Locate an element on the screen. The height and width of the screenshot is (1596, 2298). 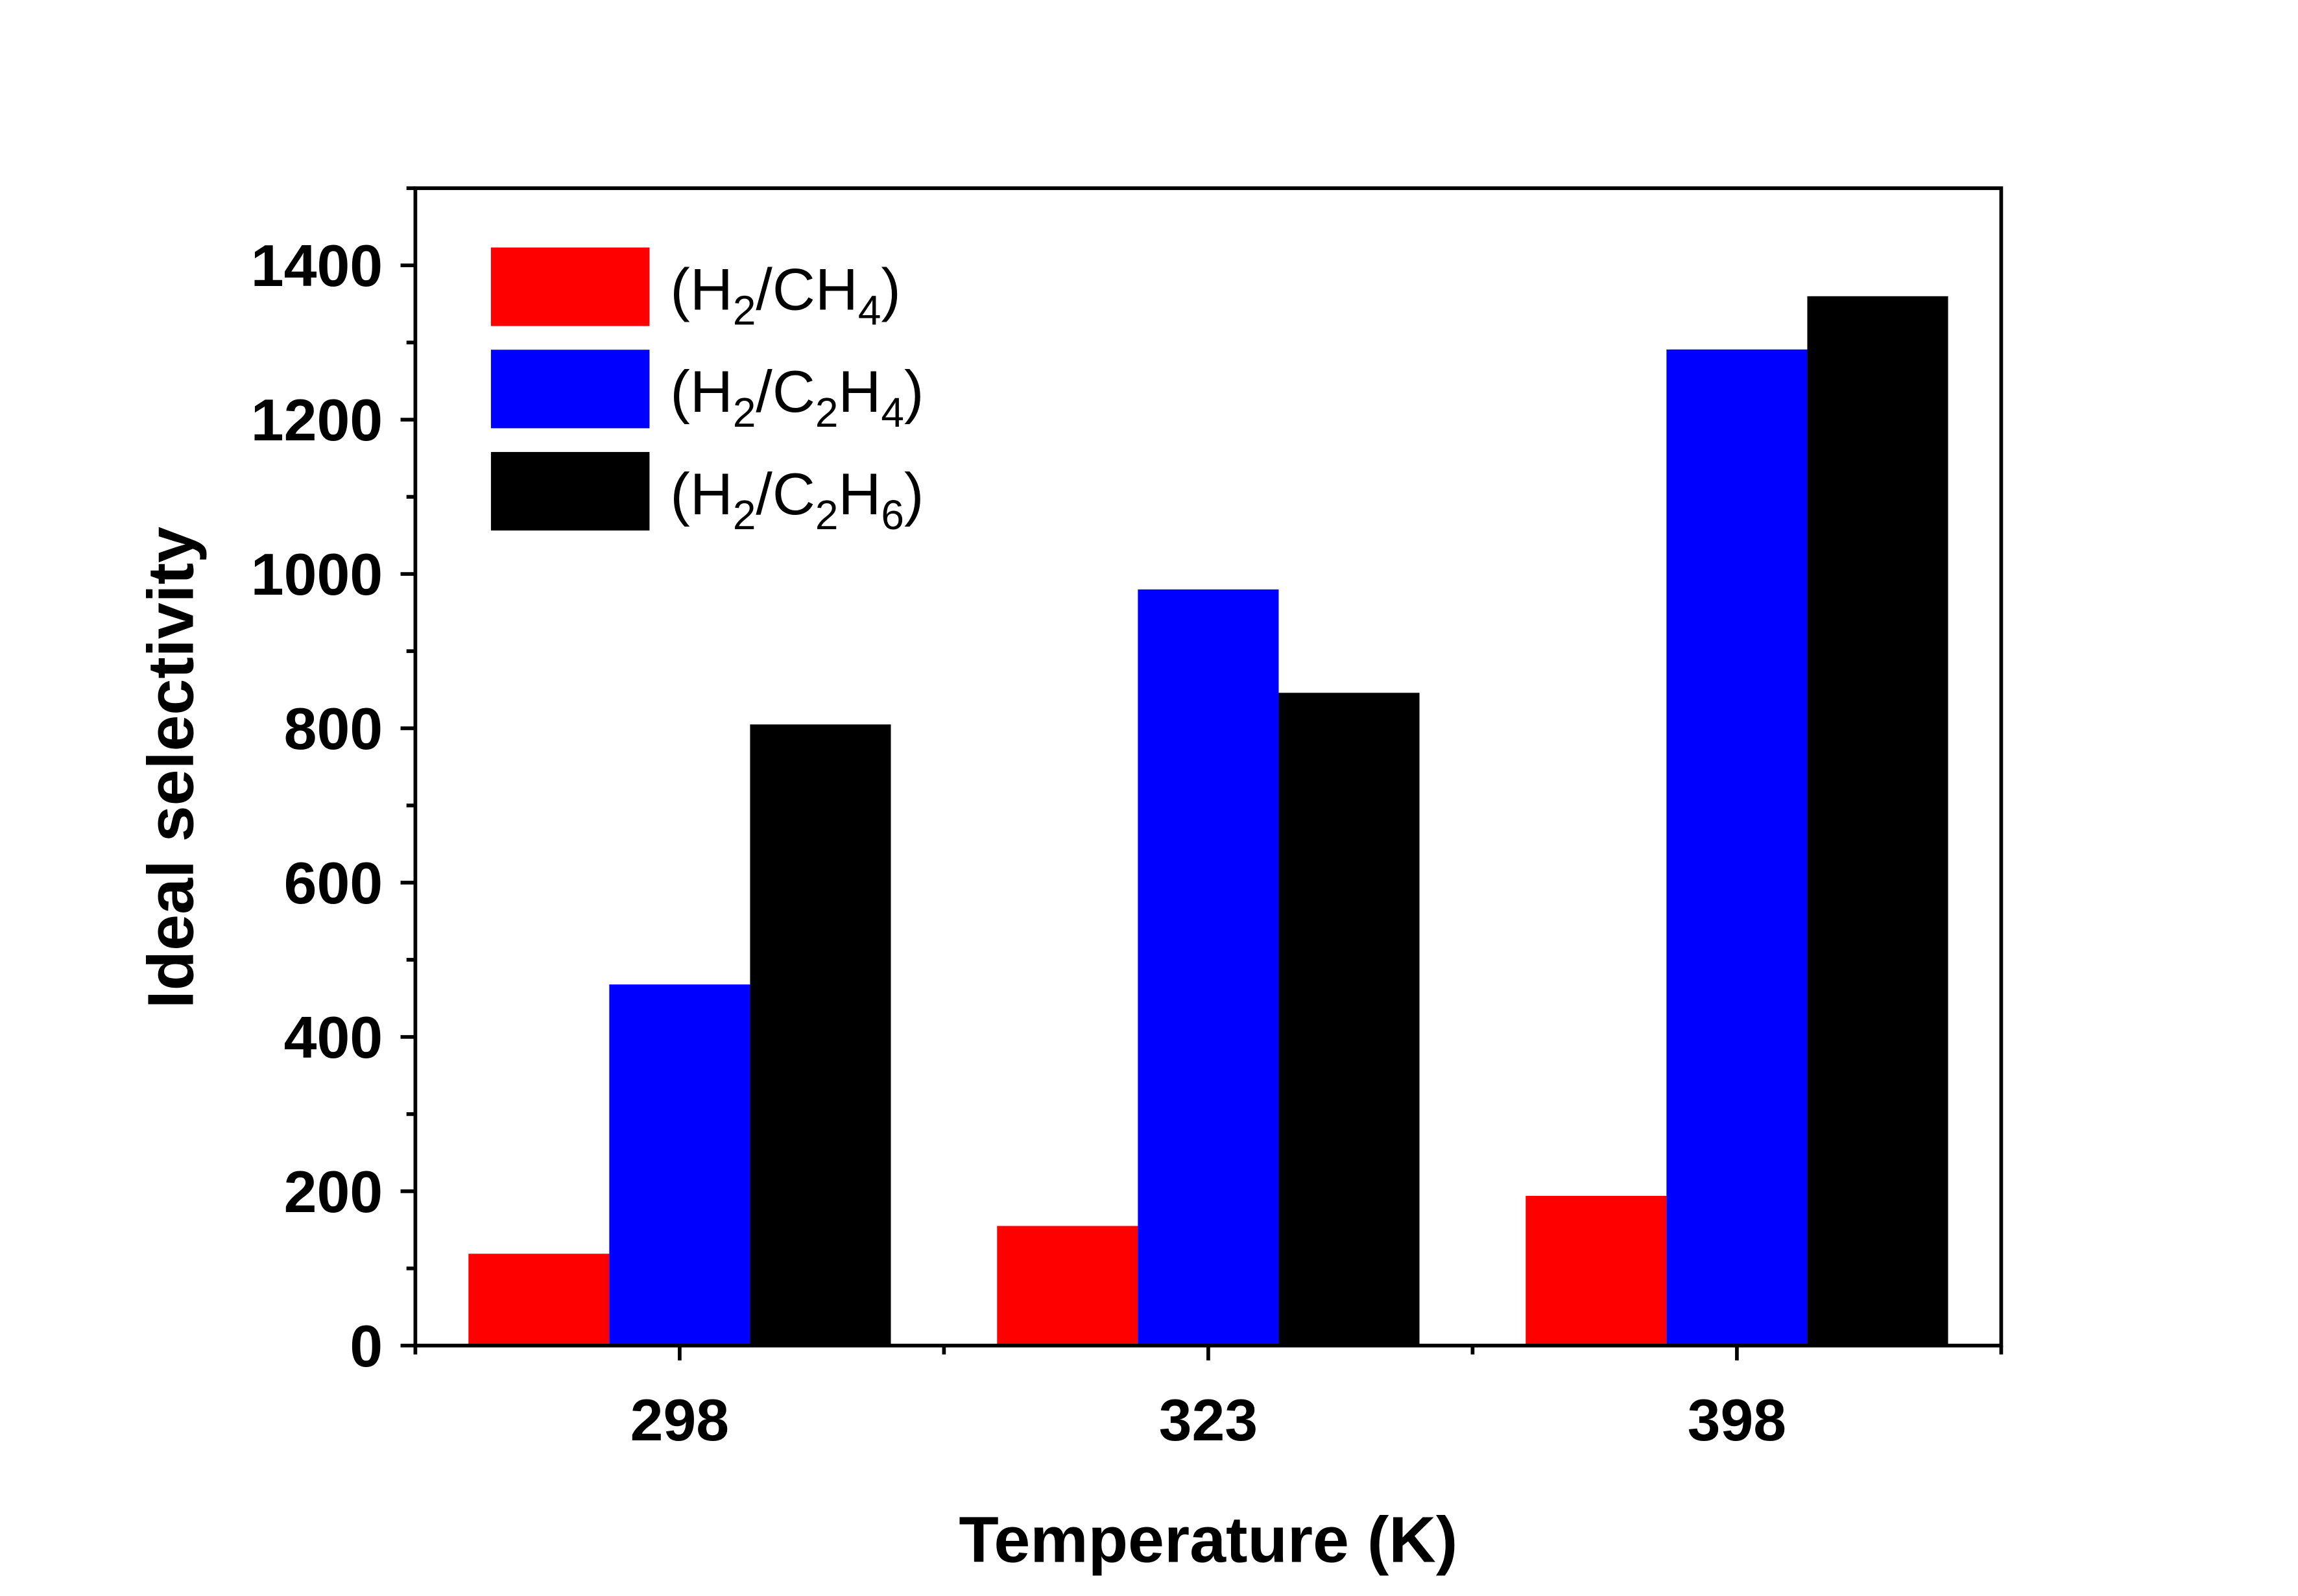
y-tick-label: 800 is located at coordinates (333, 729).